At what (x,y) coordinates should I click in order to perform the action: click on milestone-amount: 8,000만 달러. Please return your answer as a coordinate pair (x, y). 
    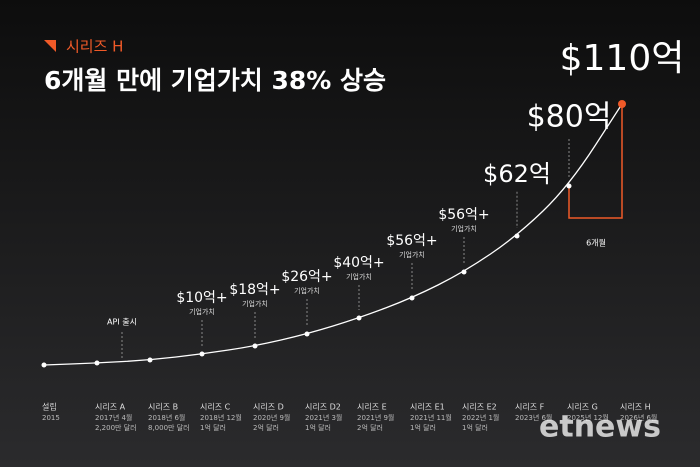
    Looking at the image, I should click on (169, 427).